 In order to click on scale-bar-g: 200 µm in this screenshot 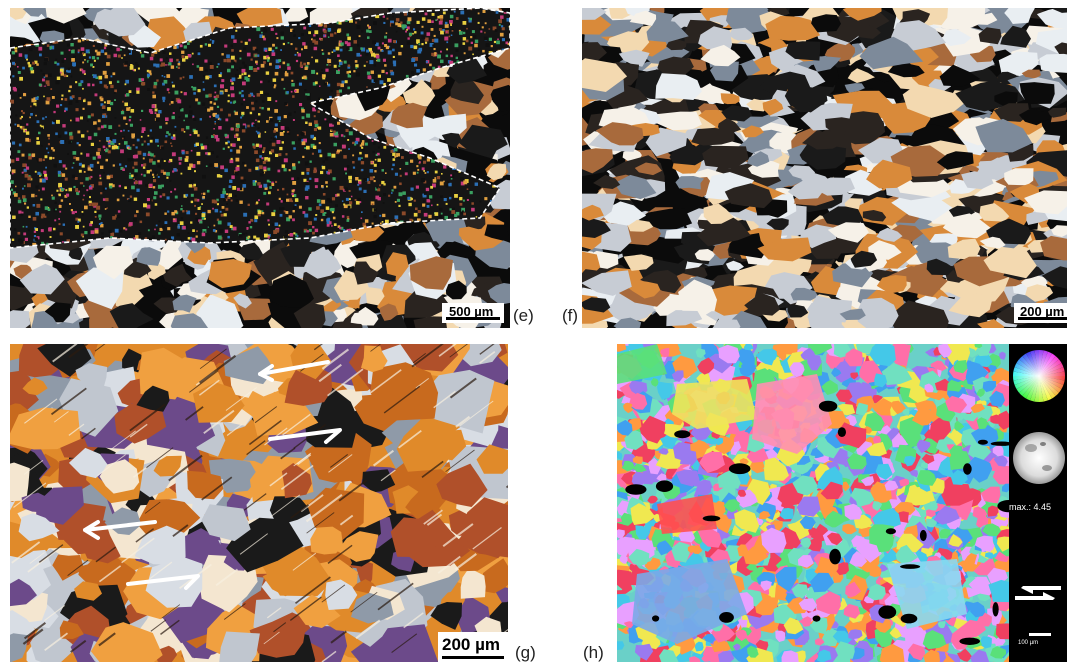, I will do `click(473, 647)`.